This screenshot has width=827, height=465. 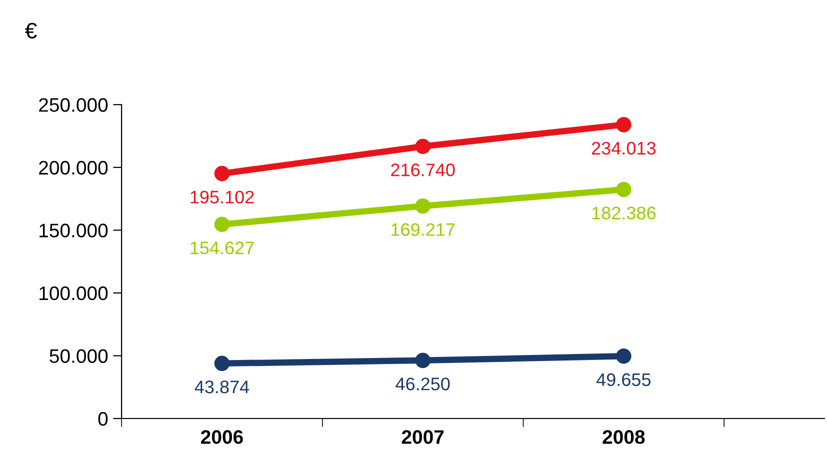 What do you see at coordinates (222, 197) in the screenshot?
I see `data-label: 195.102` at bounding box center [222, 197].